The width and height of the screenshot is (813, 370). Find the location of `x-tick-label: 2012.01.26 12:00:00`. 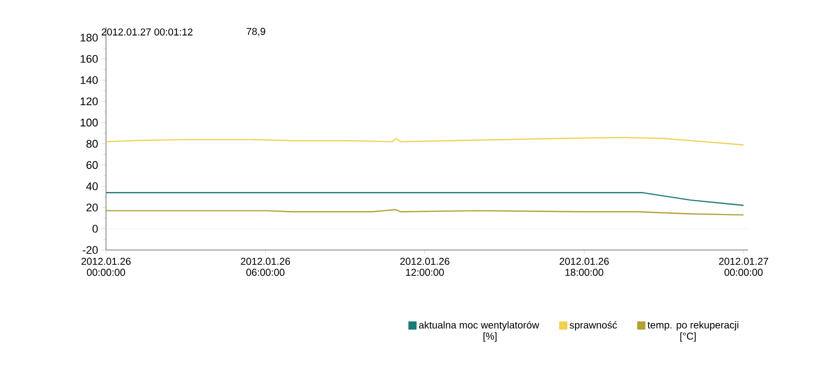

x-tick-label: 2012.01.26 12:00:00 is located at coordinates (425, 267).